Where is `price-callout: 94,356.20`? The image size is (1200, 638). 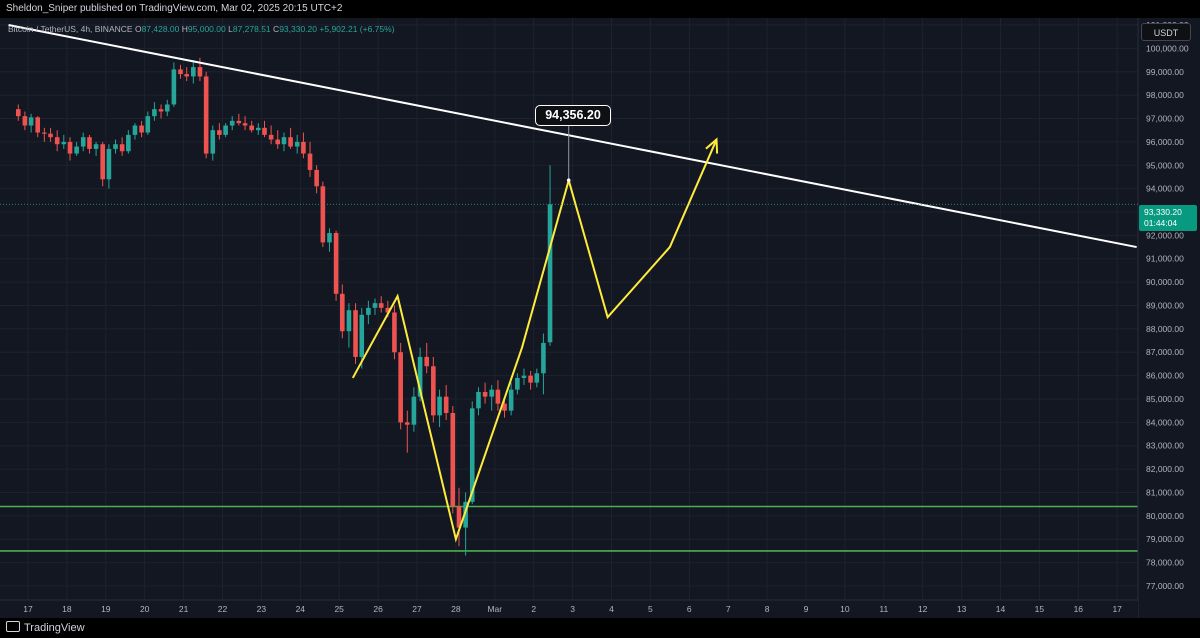 price-callout: 94,356.20 is located at coordinates (573, 115).